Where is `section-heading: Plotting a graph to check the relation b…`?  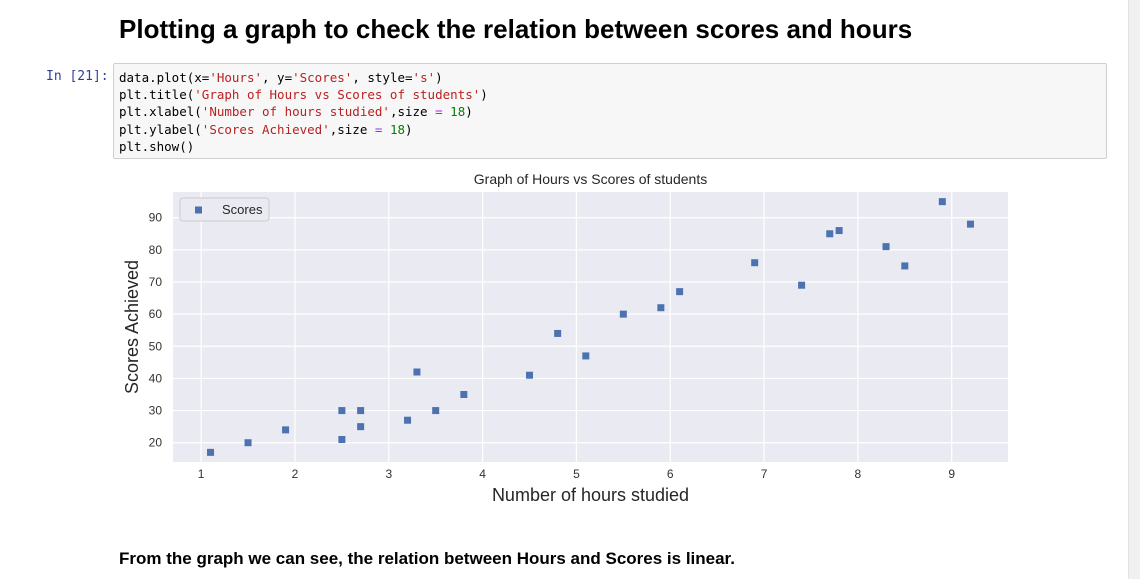 section-heading: Plotting a graph to check the relation b… is located at coordinates (516, 29).